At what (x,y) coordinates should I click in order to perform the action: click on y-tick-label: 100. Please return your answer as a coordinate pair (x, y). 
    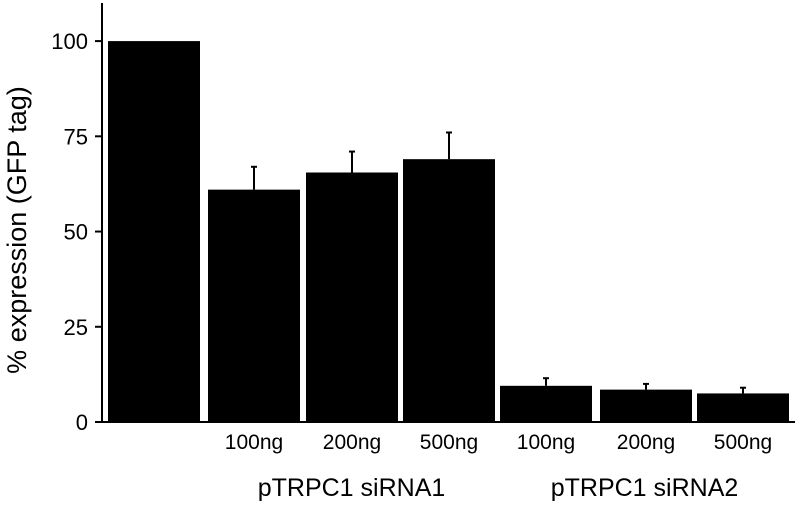
    Looking at the image, I should click on (69, 41).